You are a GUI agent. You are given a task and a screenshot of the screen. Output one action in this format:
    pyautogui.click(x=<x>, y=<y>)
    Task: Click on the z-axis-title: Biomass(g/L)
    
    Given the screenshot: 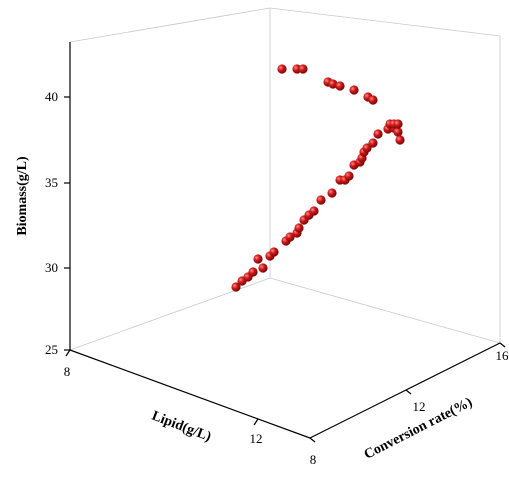 What is the action you would take?
    pyautogui.click(x=22, y=196)
    